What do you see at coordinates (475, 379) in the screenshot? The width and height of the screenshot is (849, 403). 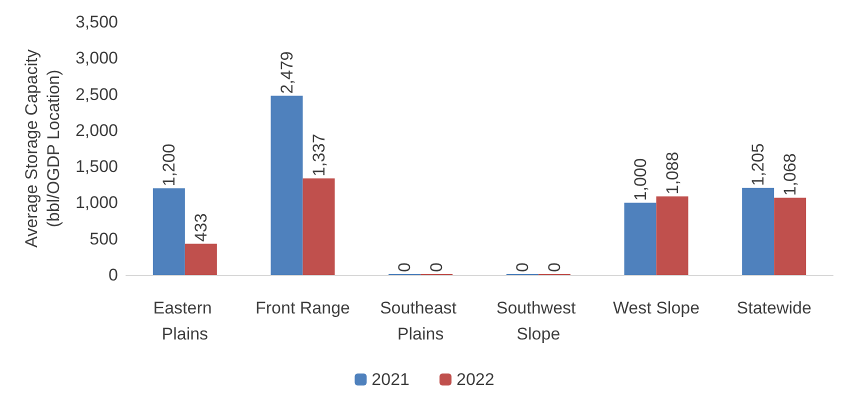 I see `legend-label: 2022` at bounding box center [475, 379].